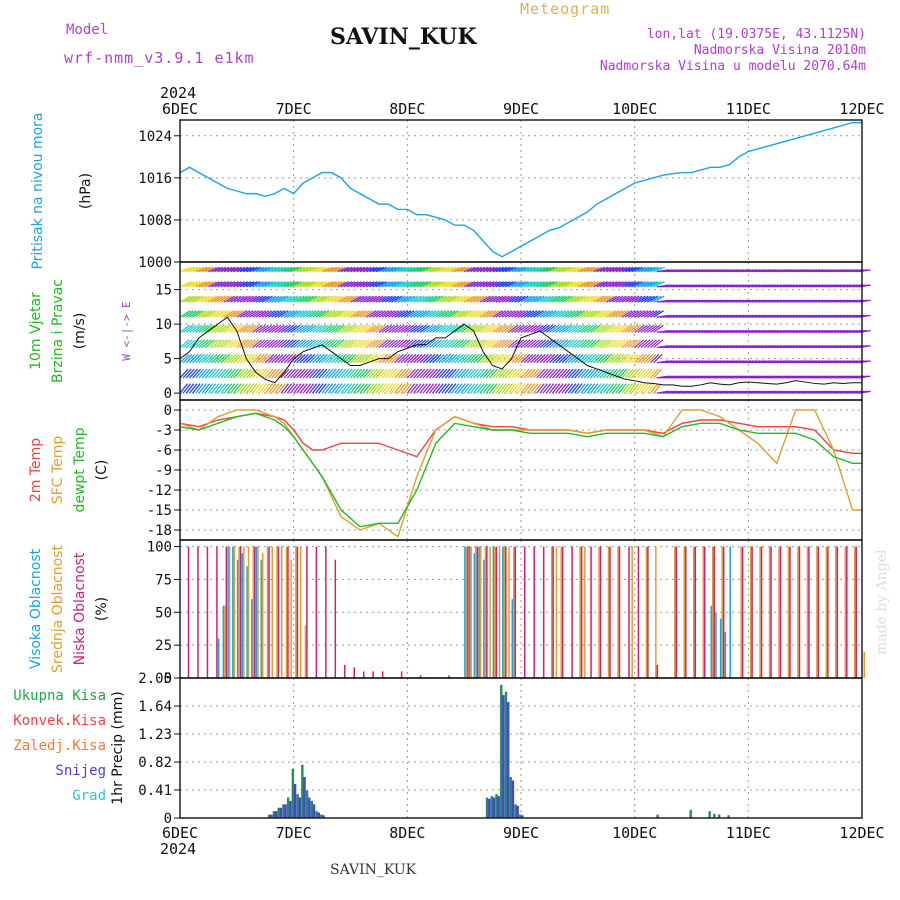 The width and height of the screenshot is (900, 900). I want to click on x-tick-label-top: 9DEC, so click(521, 109).